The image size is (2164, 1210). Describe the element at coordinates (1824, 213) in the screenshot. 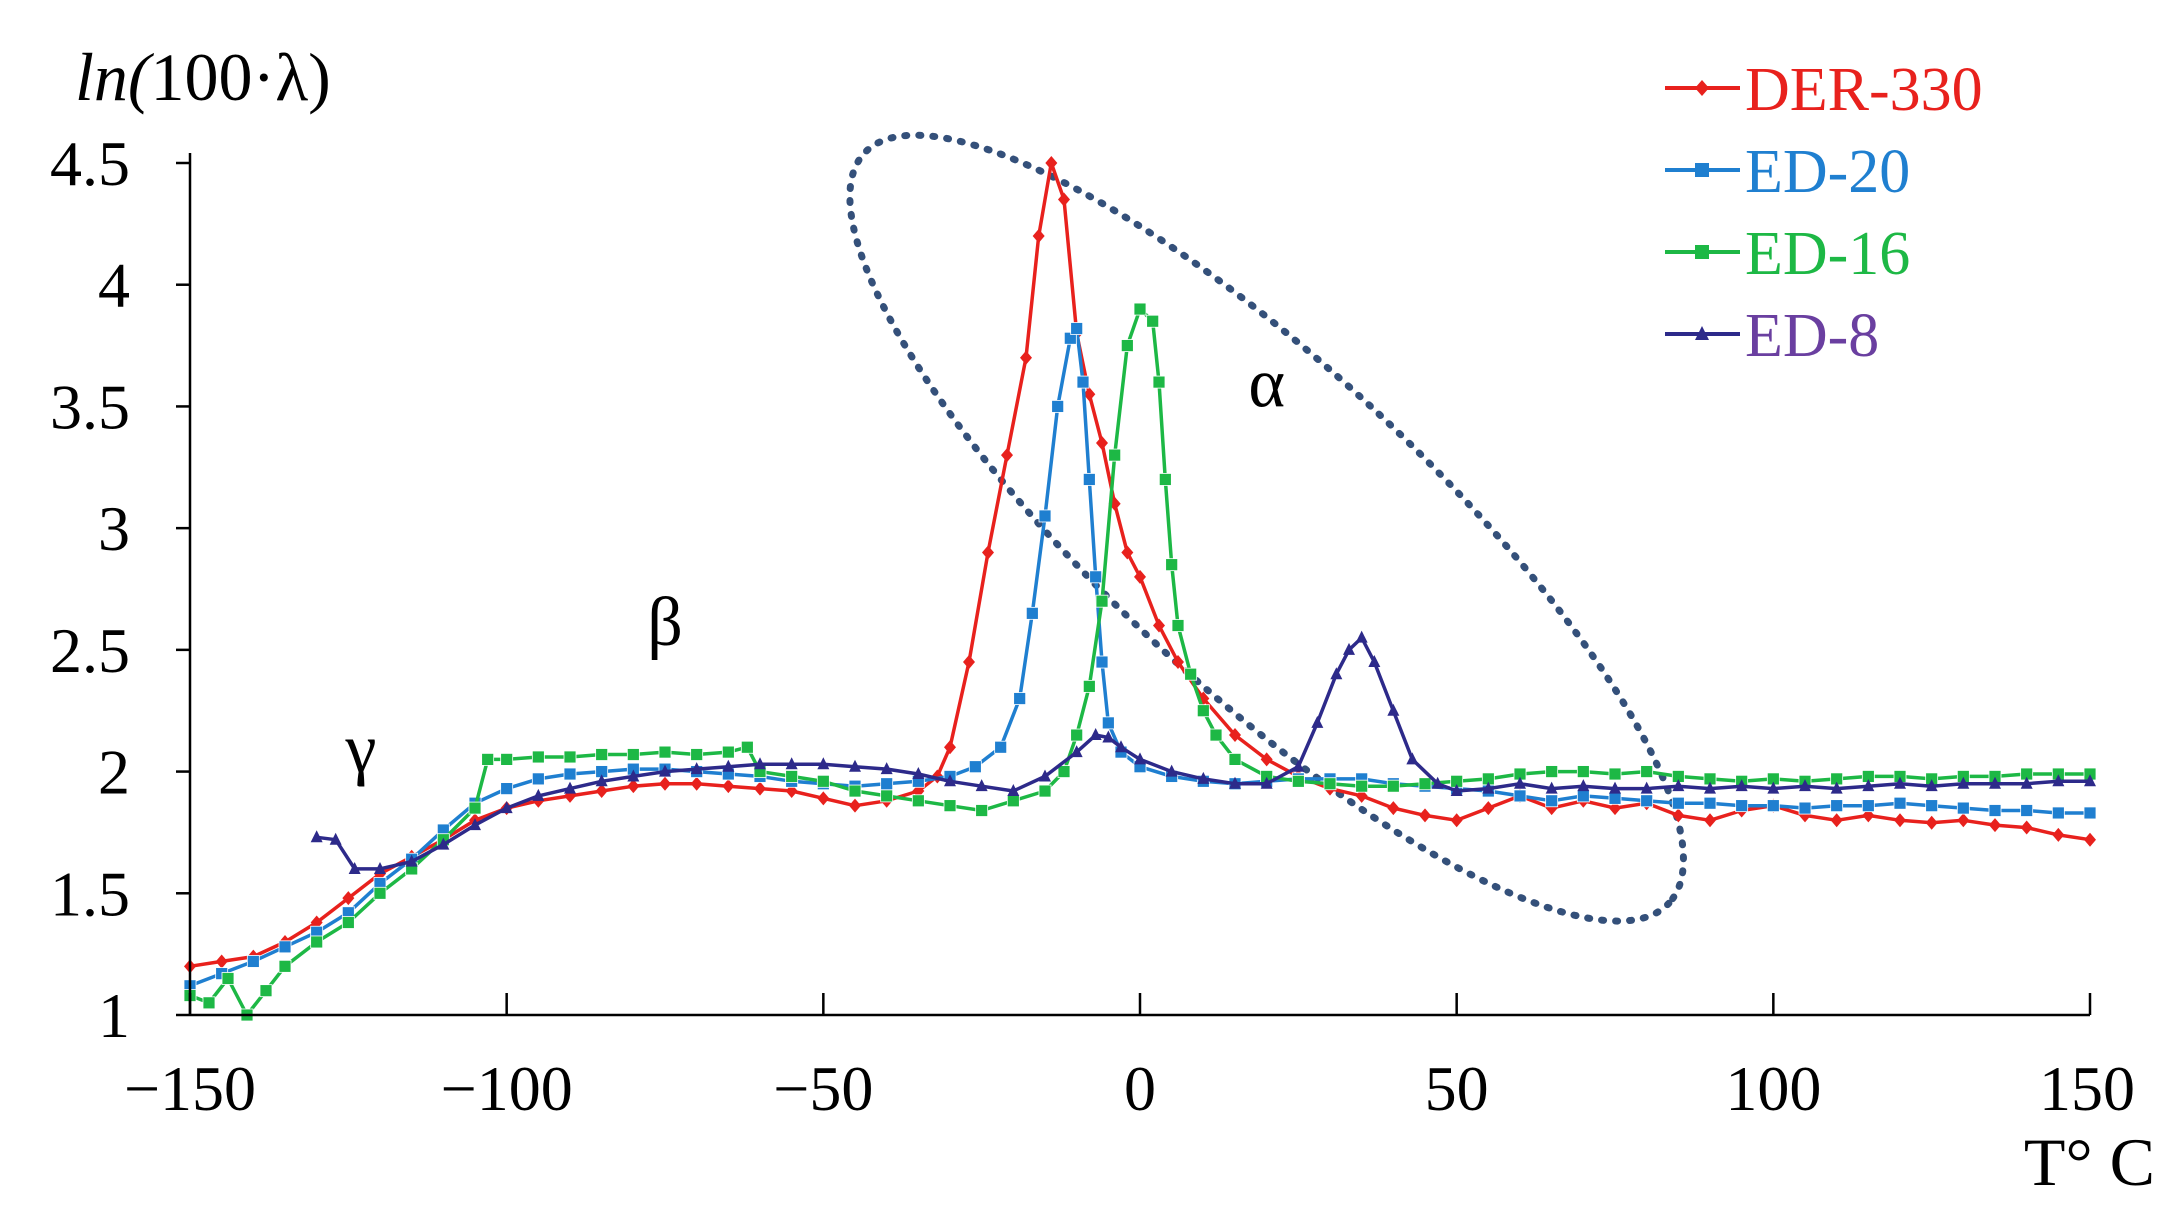

I see `legend: DER-330 ED-20 ED-16 ED-8` at that location.